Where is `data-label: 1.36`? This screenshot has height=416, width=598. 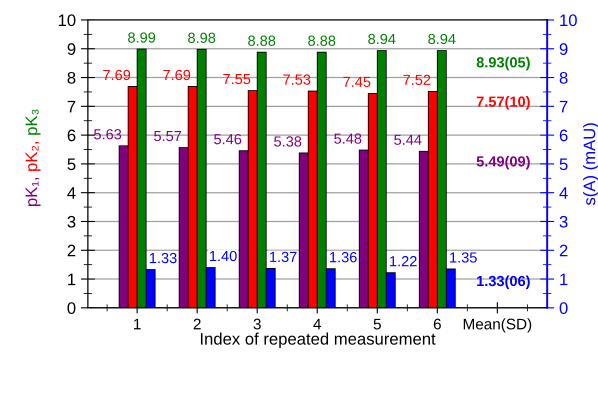
data-label: 1.36 is located at coordinates (343, 257).